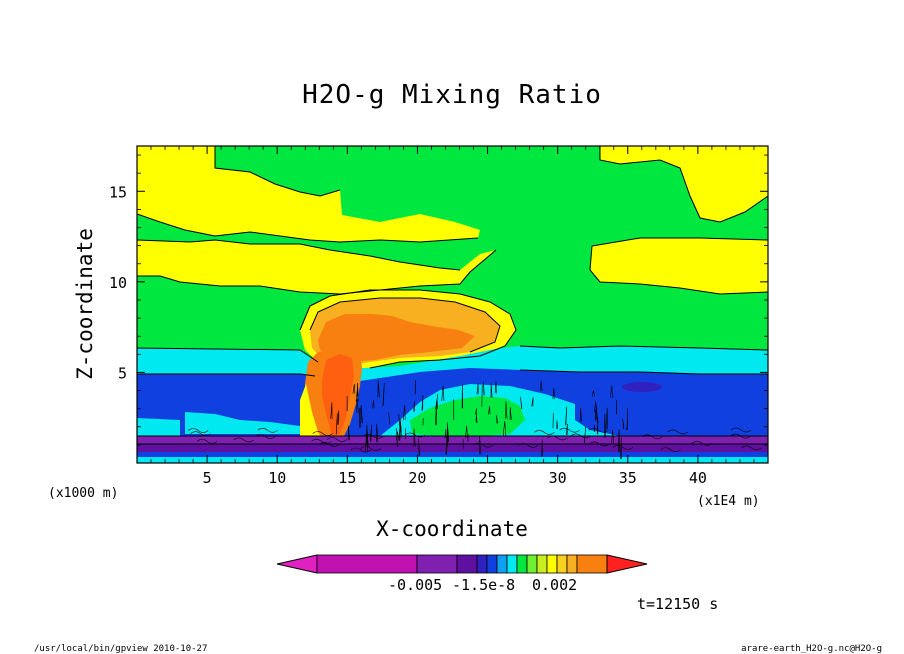  I want to click on y-tick-label-2: 15, so click(118, 192).